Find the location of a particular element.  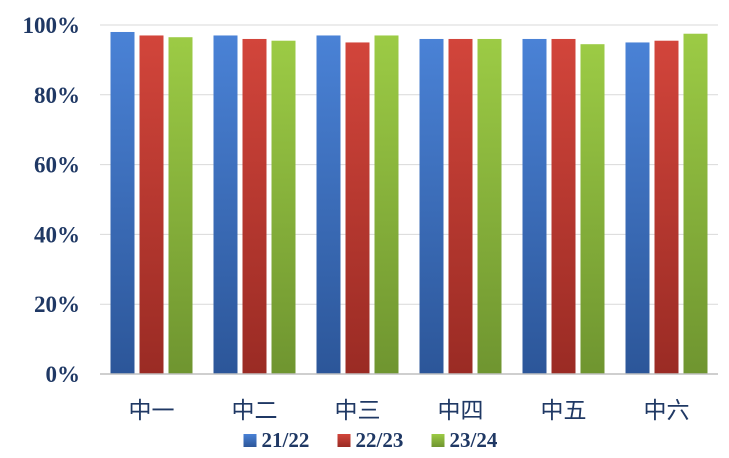

bar-23-24-中四 is located at coordinates (489, 206).